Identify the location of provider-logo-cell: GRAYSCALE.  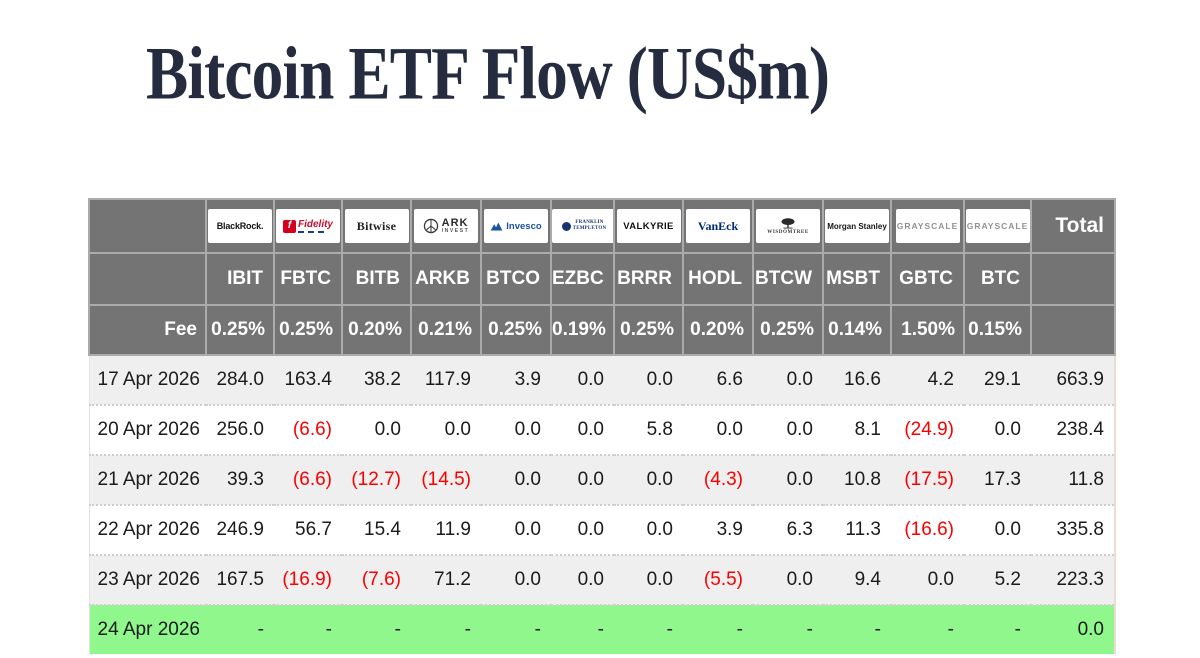
(997, 226).